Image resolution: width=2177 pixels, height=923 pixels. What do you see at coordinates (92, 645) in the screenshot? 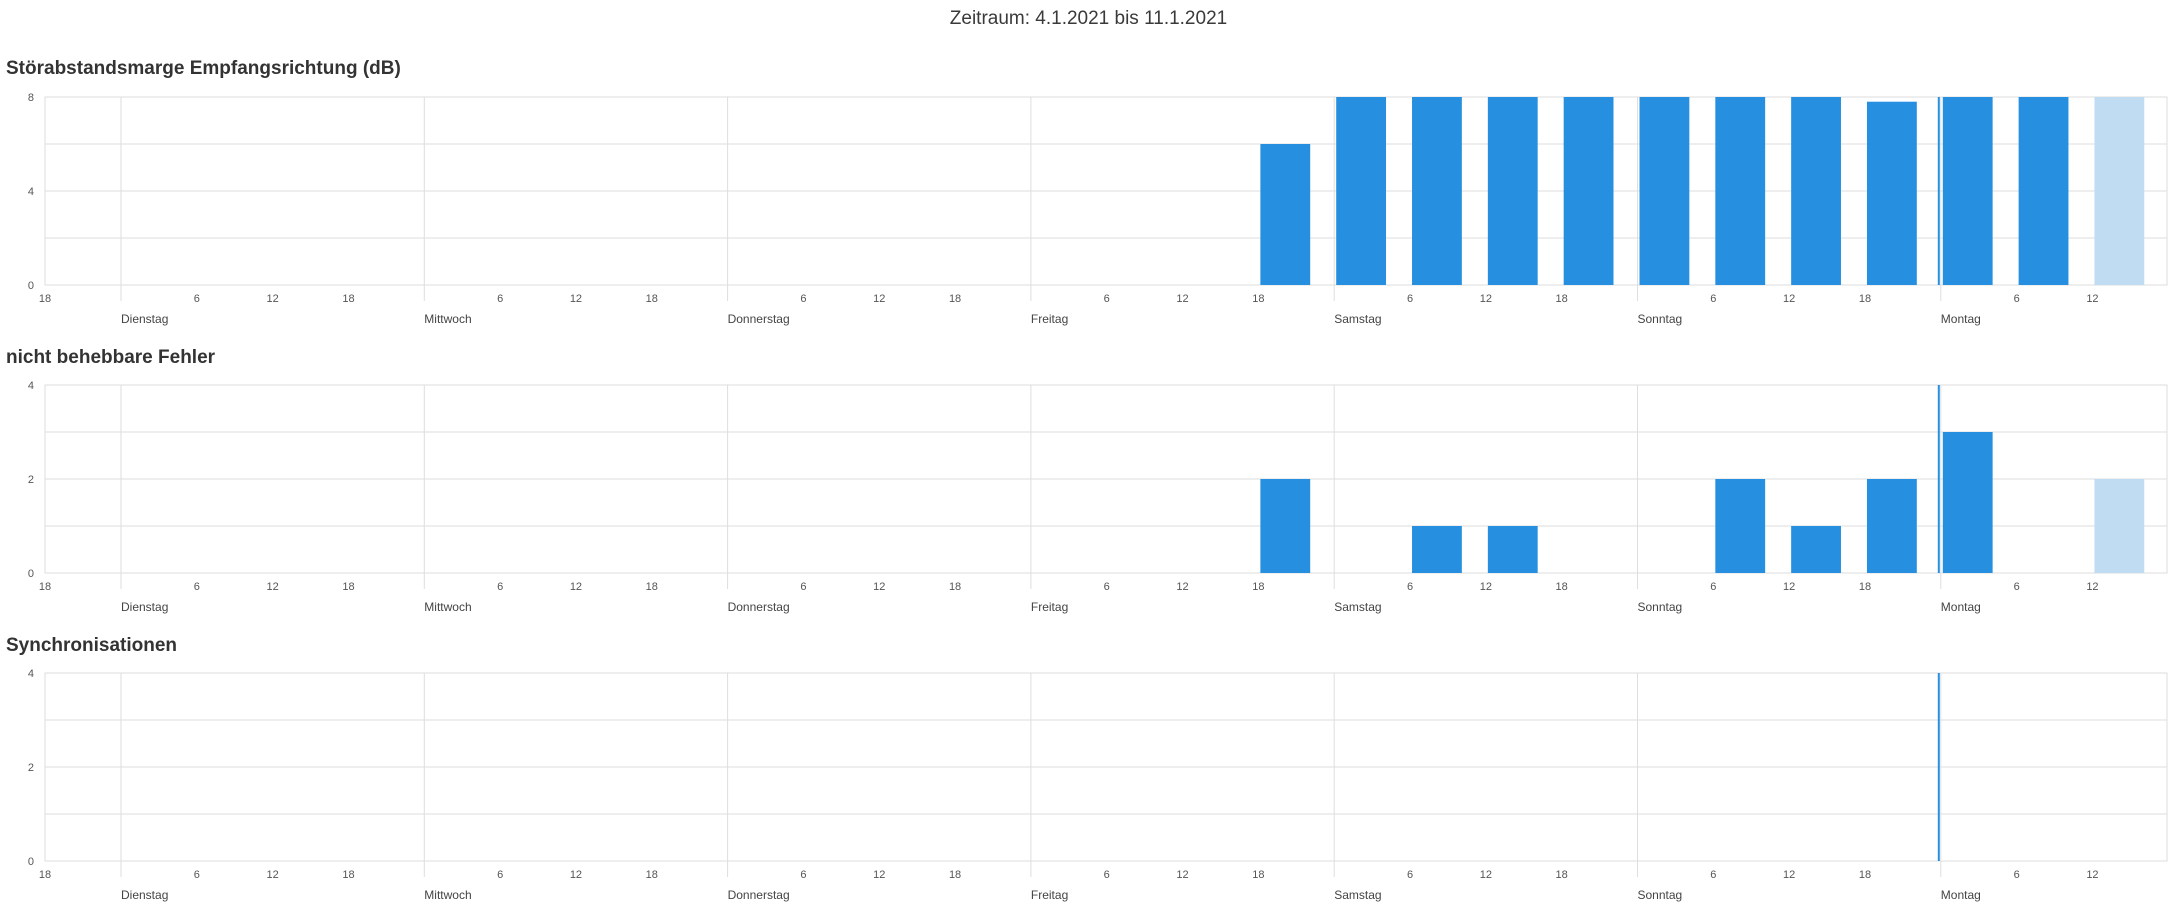
I see `chart-title-synchronisations: Synchronisationen` at bounding box center [92, 645].